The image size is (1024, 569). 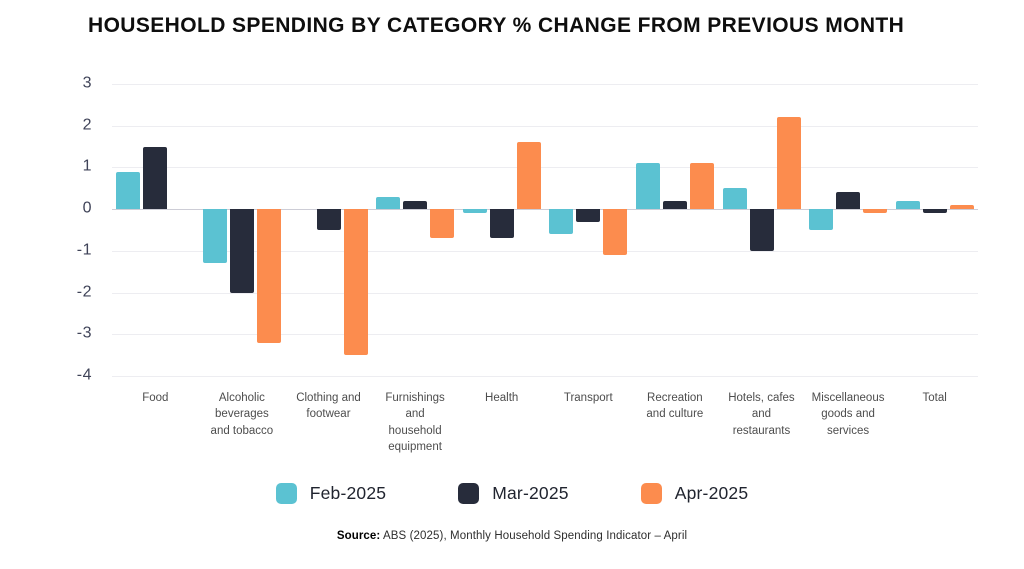 I want to click on y-tick-label: 1, so click(x=87, y=167).